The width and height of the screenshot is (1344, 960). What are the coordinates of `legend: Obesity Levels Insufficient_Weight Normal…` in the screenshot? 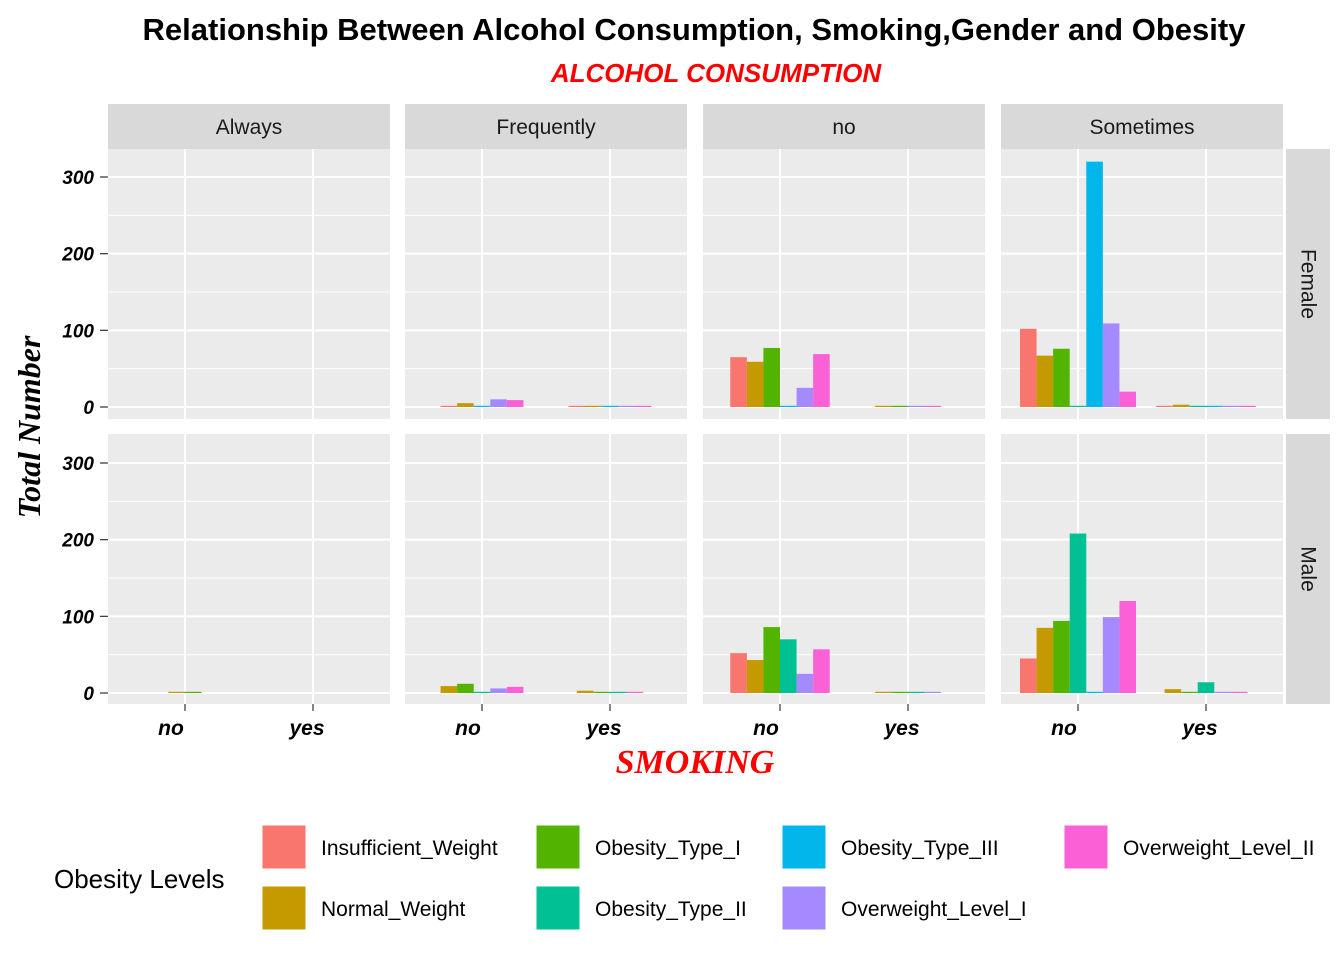 It's located at (684, 877).